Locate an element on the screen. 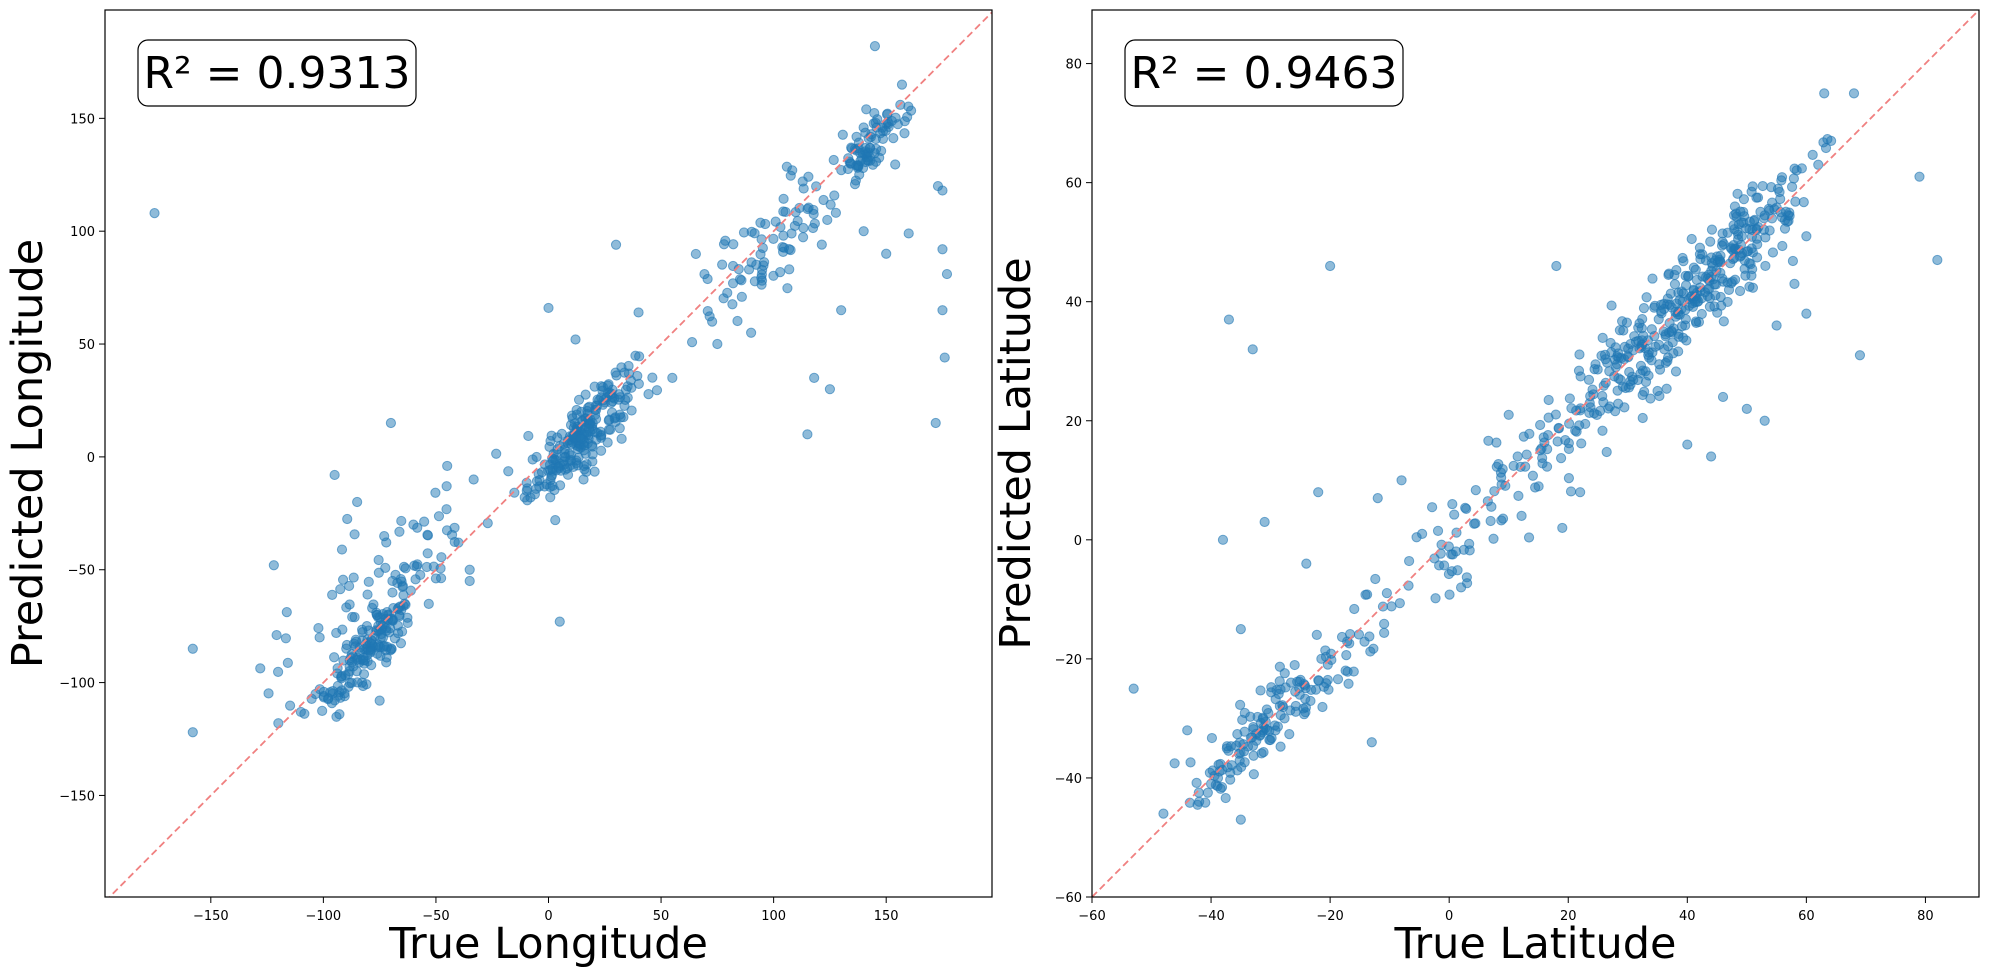 This screenshot has width=1990, height=977. x-tick-label: −40 is located at coordinates (1210, 916).